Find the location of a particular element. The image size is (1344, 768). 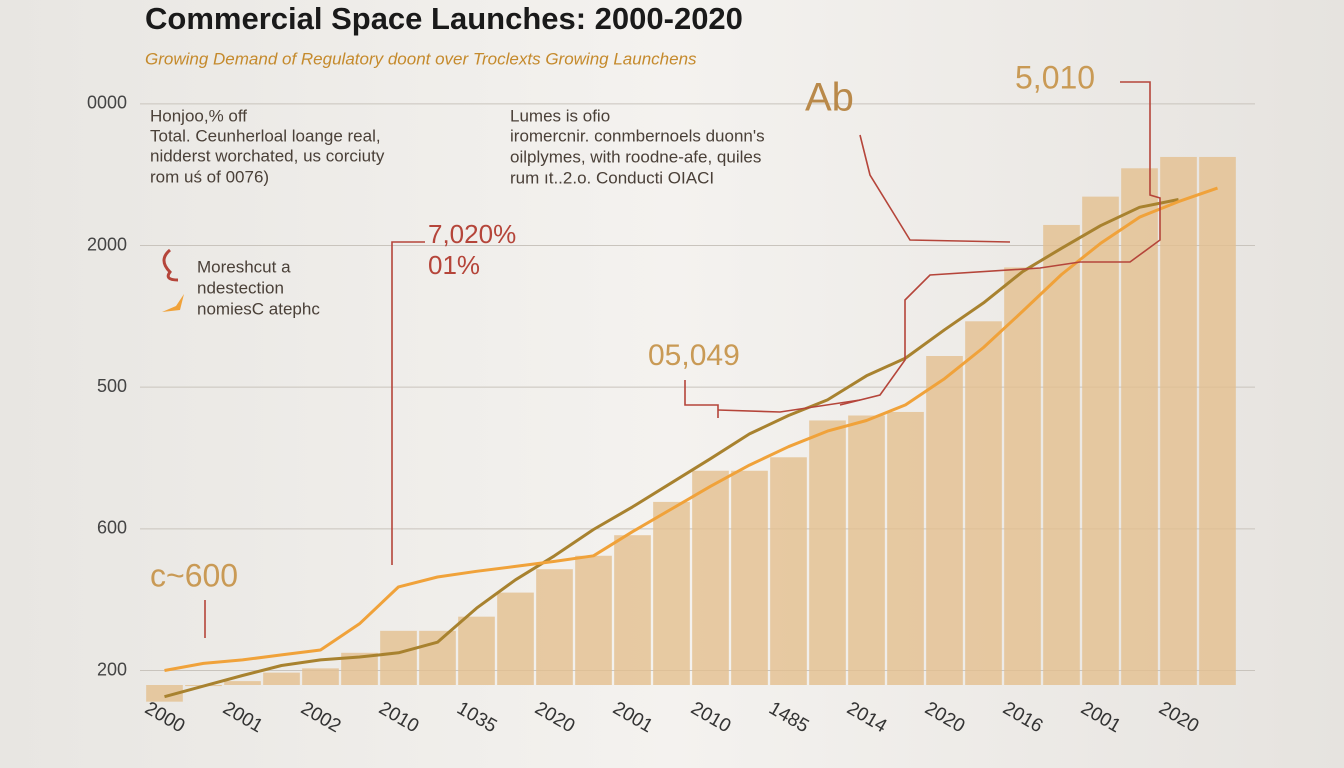

note-line: Lumes is ofio is located at coordinates (560, 115).